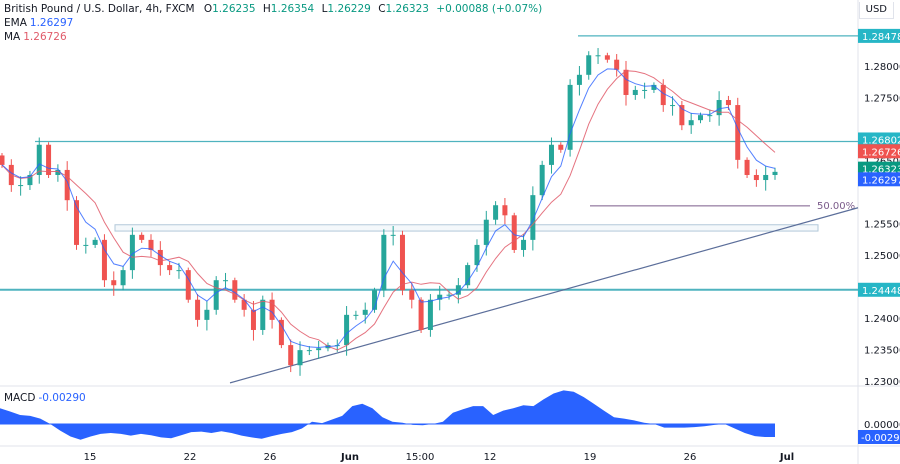  Describe the element at coordinates (349, 457) in the screenshot. I see `time-tick-label: Jun` at that location.